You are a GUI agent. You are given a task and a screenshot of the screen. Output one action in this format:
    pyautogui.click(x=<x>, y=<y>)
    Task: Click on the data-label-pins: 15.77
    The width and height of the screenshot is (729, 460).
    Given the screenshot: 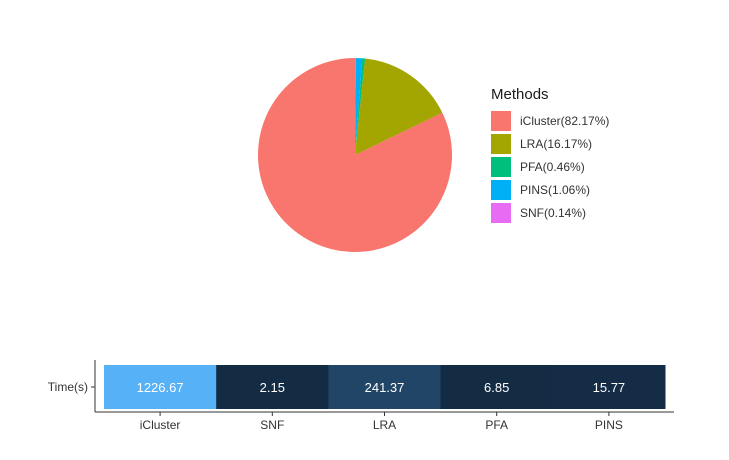 What is the action you would take?
    pyautogui.click(x=609, y=387)
    